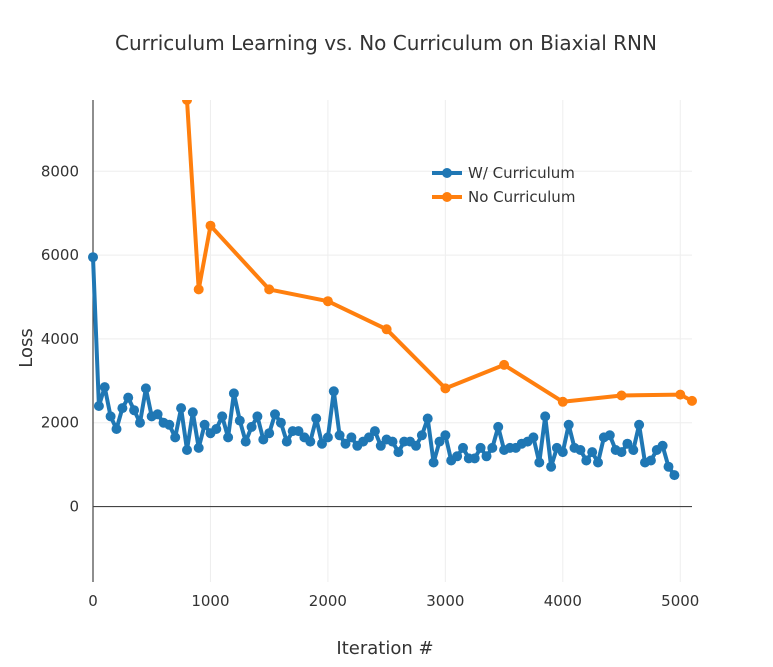 The height and width of the screenshot is (667, 773). Describe the element at coordinates (60, 171) in the screenshot. I see `y-tick-label: 8000` at that location.